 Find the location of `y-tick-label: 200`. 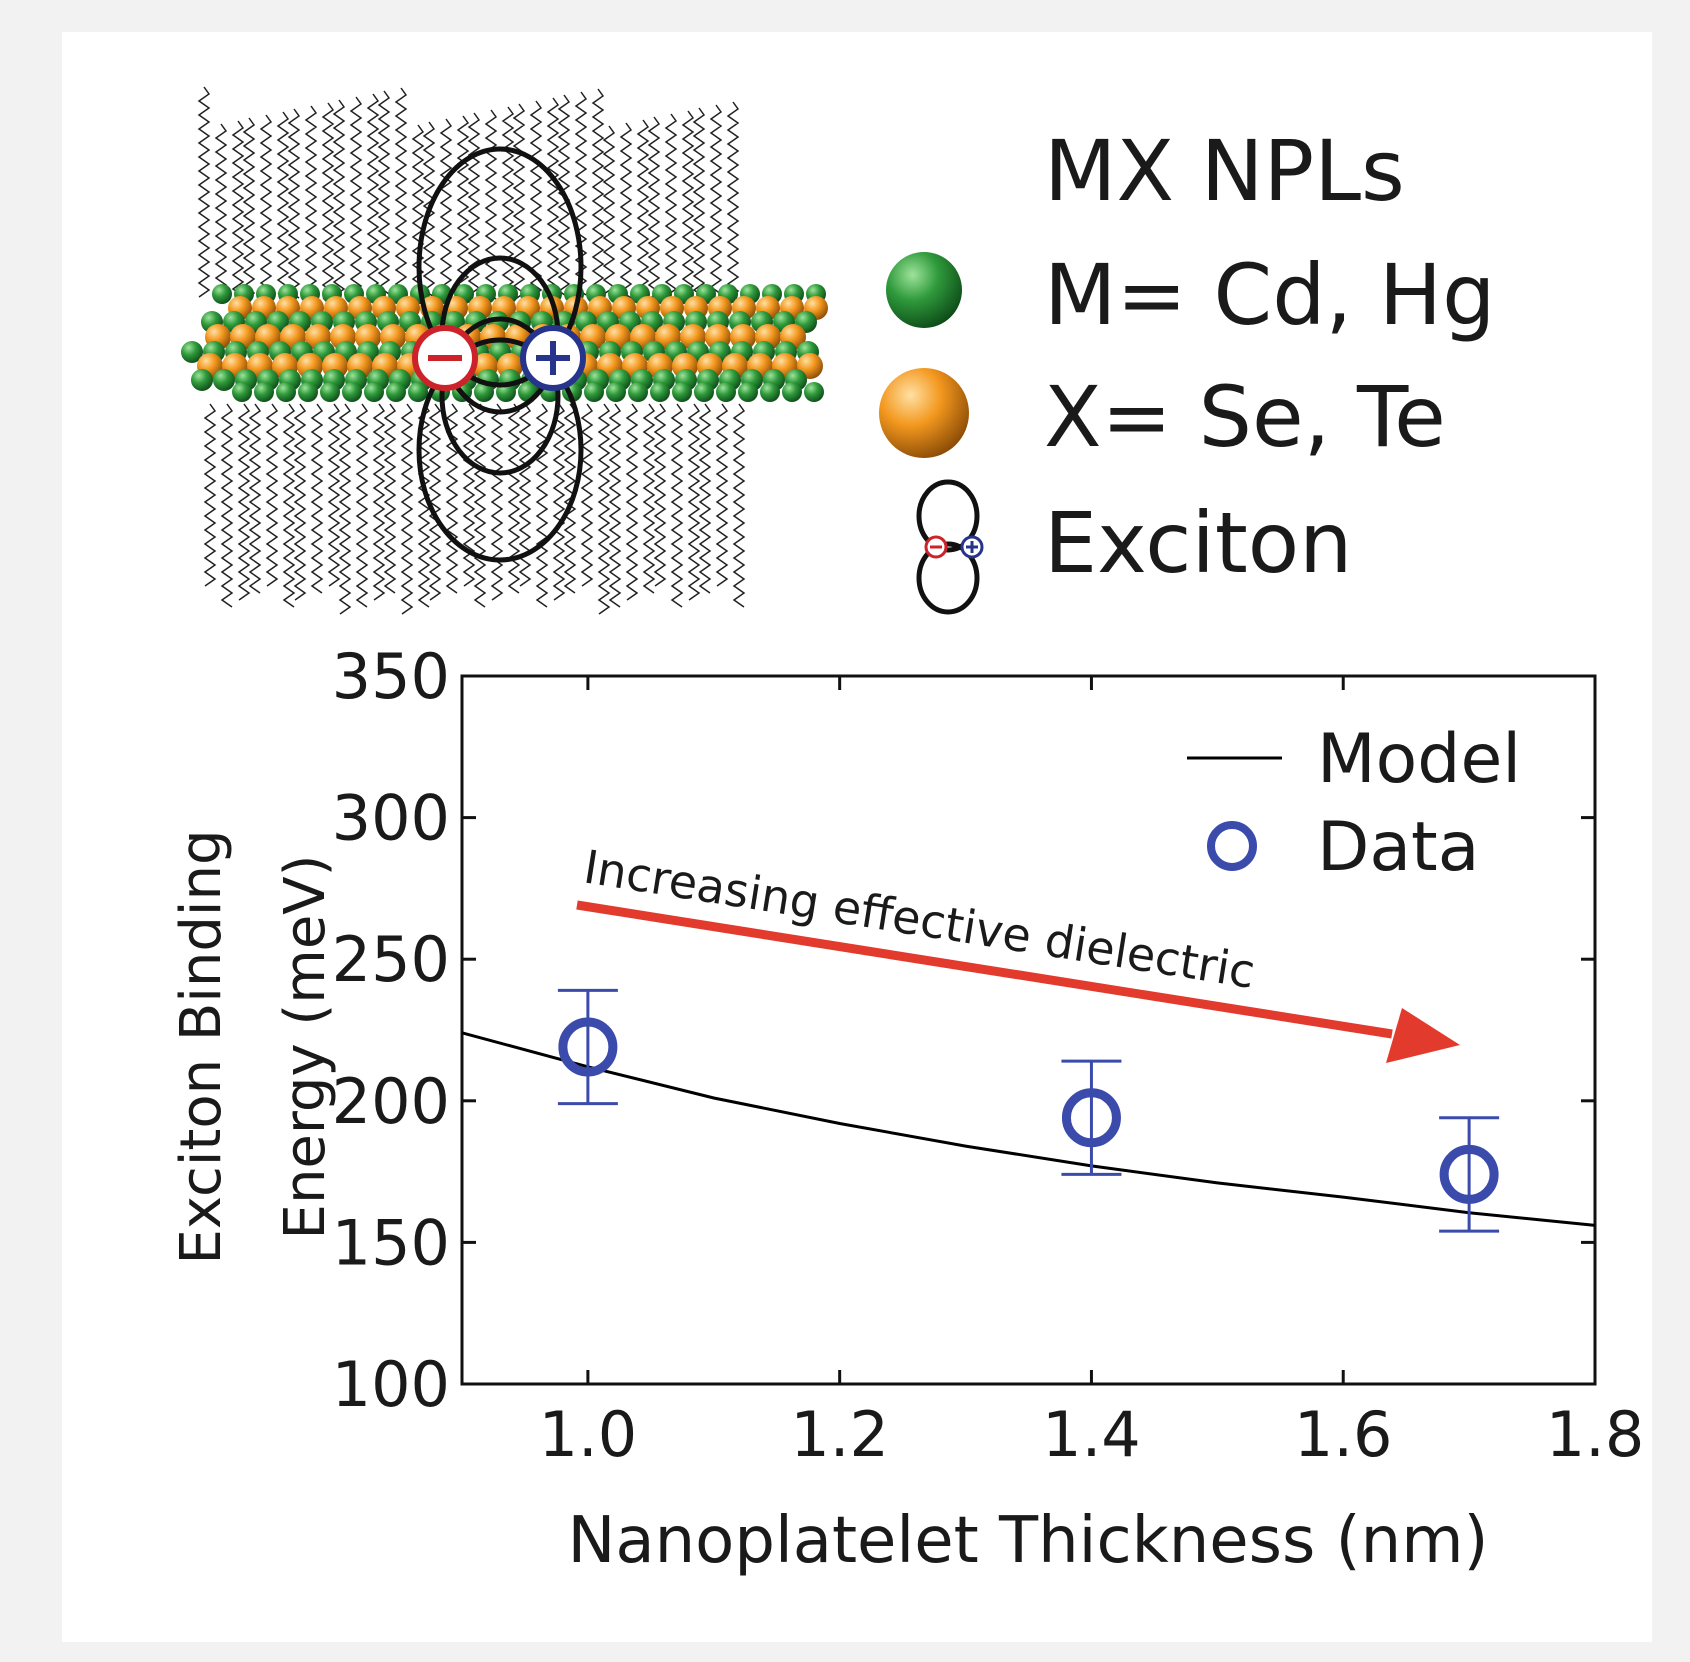

y-tick-label: 200 is located at coordinates (391, 1101).